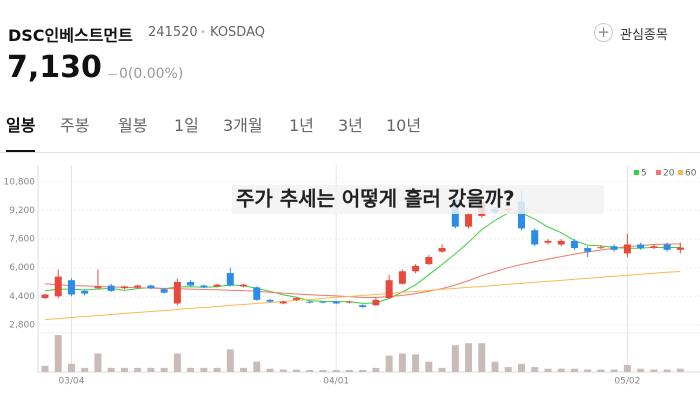 The width and height of the screenshot is (700, 400). Describe the element at coordinates (22, 297) in the screenshot. I see `y-tick-label: 4,400` at that location.